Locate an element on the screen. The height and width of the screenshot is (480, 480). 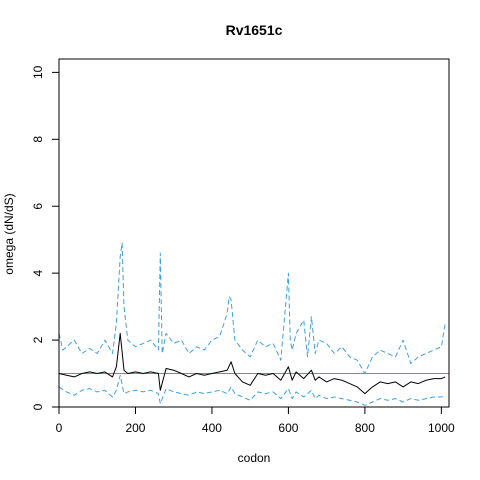
x-axis: 0 200 400 600 800 1000 is located at coordinates (255, 420).